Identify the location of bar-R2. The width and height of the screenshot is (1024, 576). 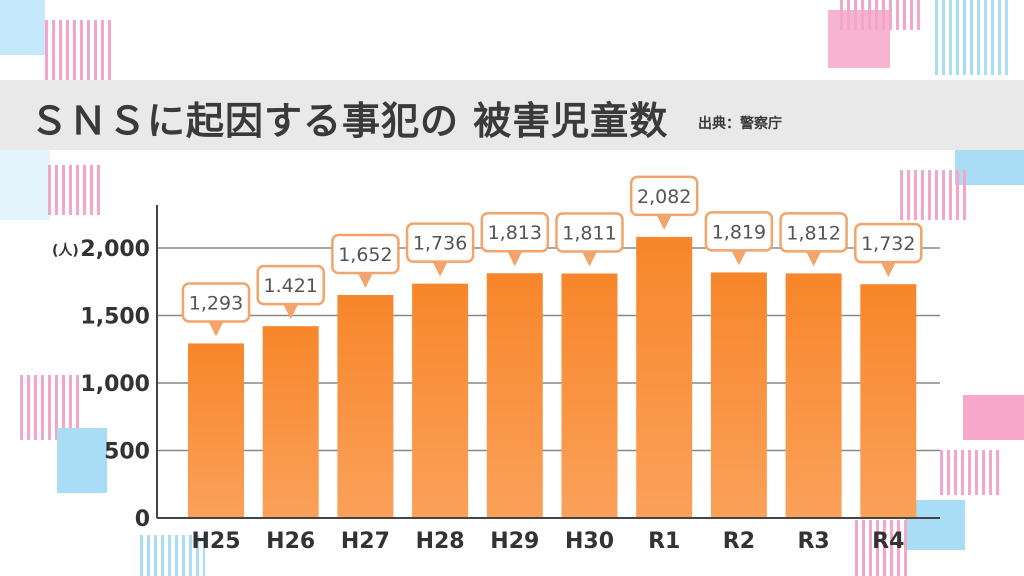
(738, 395).